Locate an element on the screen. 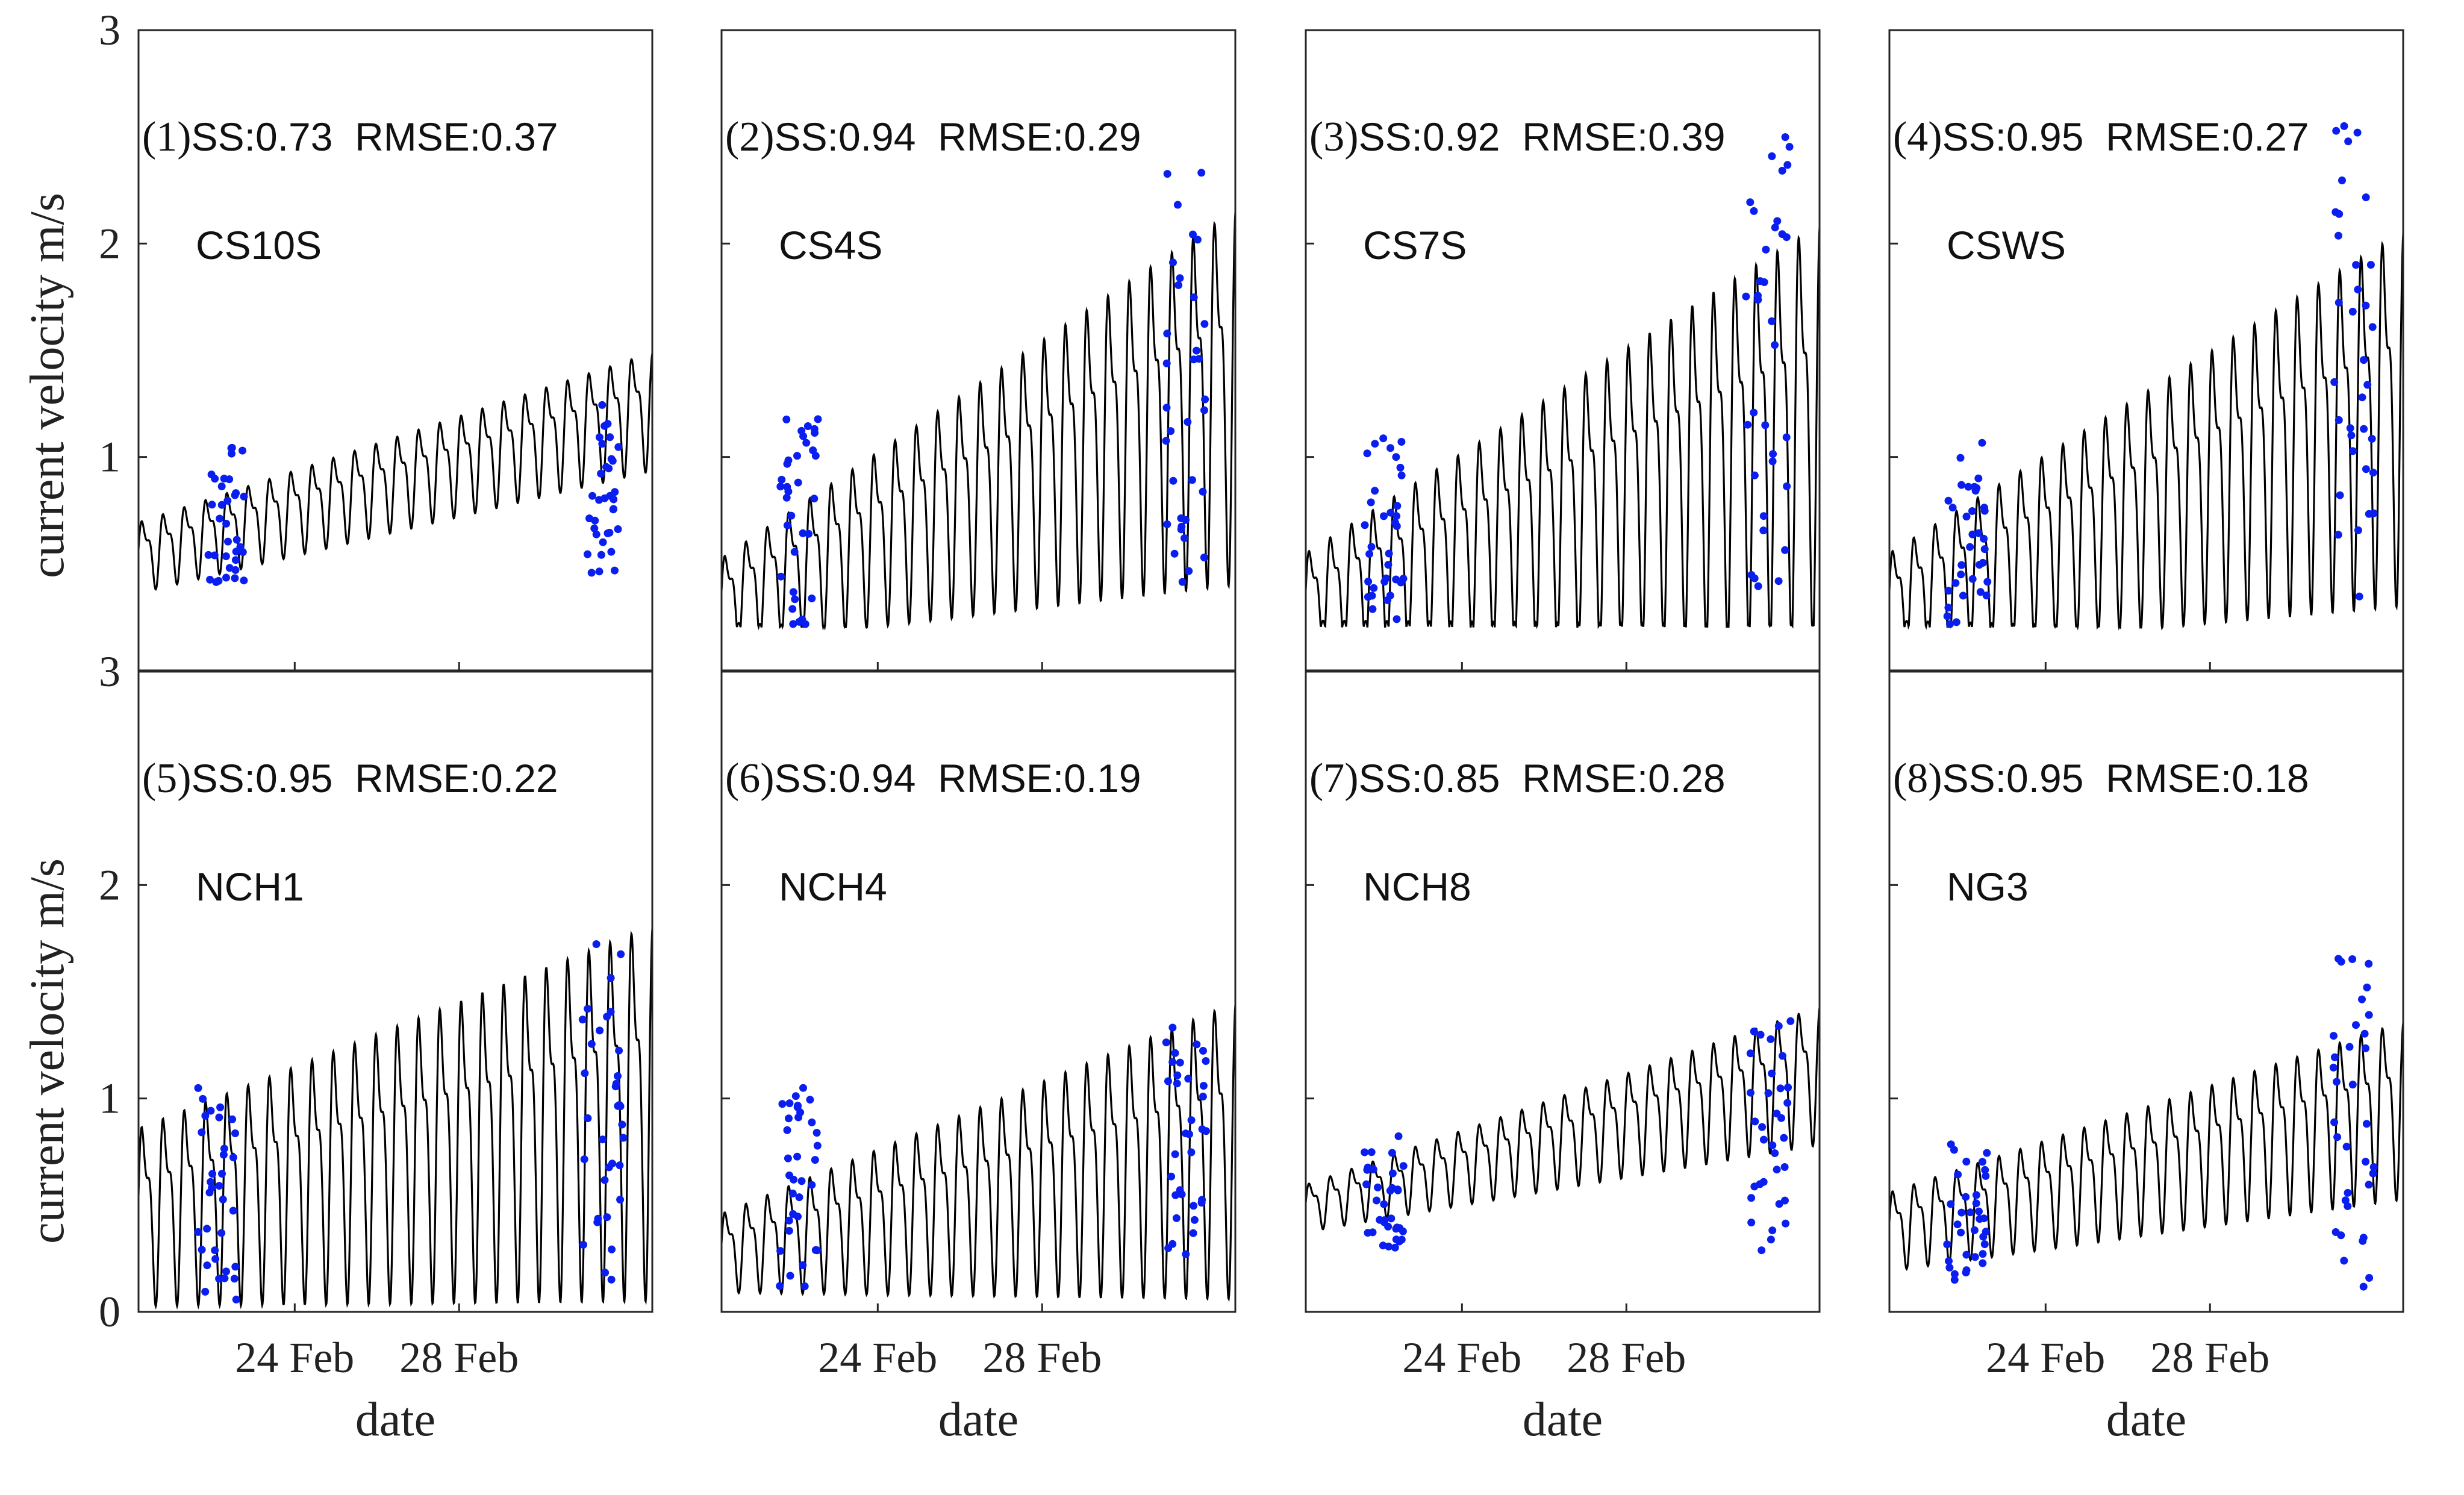 The width and height of the screenshot is (2464, 1495). x-tick-label: 28 Feb is located at coordinates (2209, 1358).